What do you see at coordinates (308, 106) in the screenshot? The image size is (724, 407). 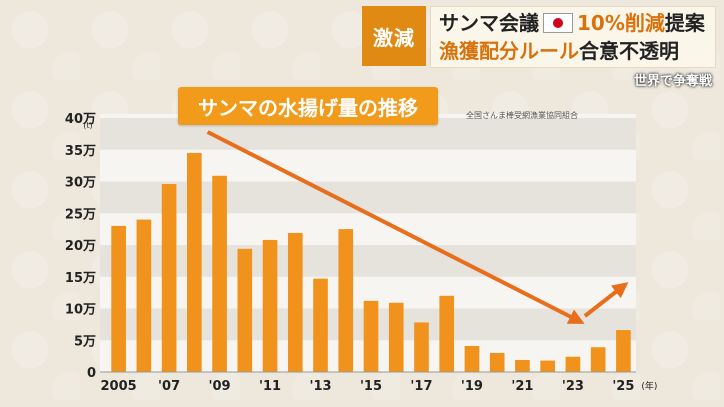 I see `chart-title: サンマの水揚げ量の推移` at bounding box center [308, 106].